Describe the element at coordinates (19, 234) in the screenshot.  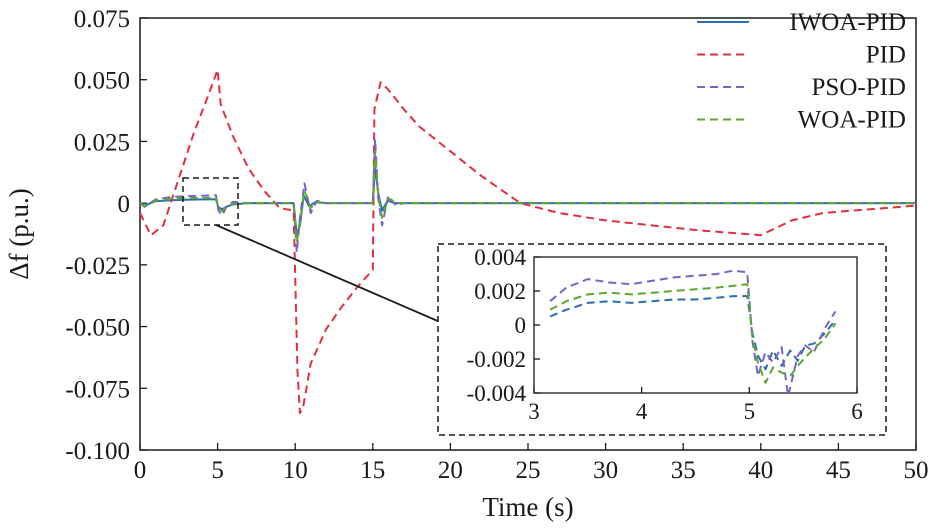
I see `y-axis-label: Δf (p.u.)` at that location.